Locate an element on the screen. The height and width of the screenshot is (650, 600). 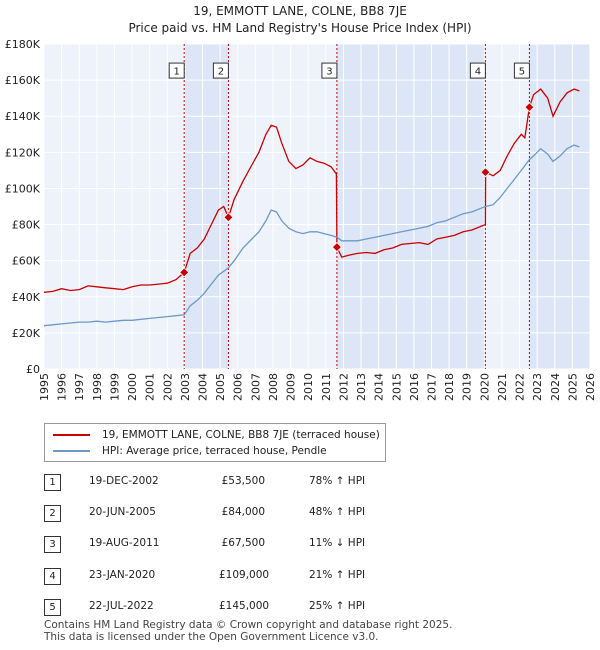
x-tick-label: 2019 is located at coordinates (467, 387).